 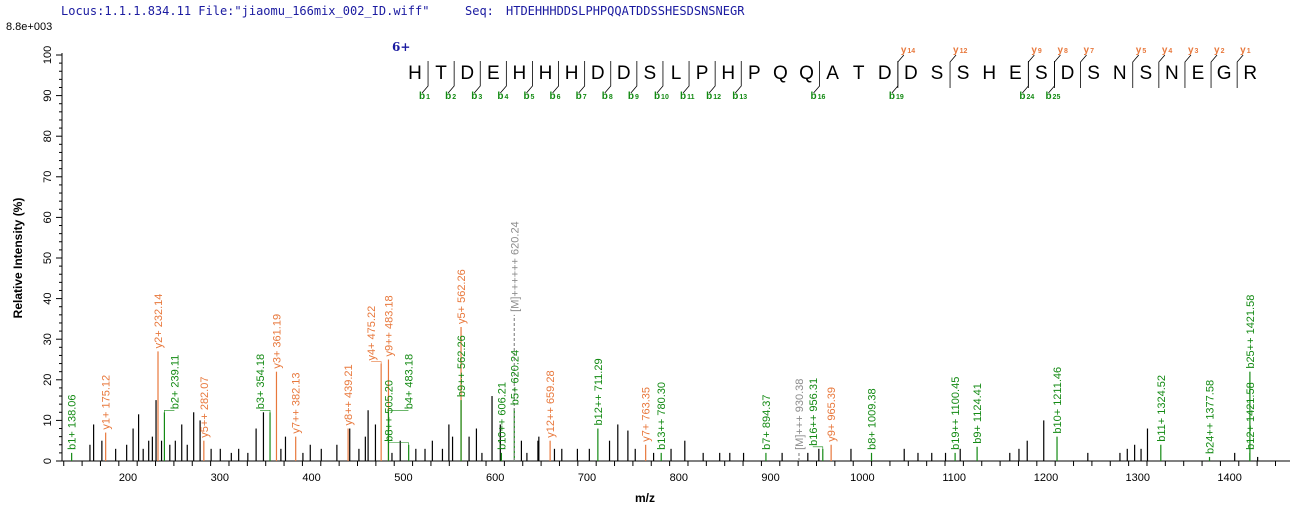 What do you see at coordinates (515, 266) in the screenshot?
I see `peak-label: [M]++++++ 620.24` at bounding box center [515, 266].